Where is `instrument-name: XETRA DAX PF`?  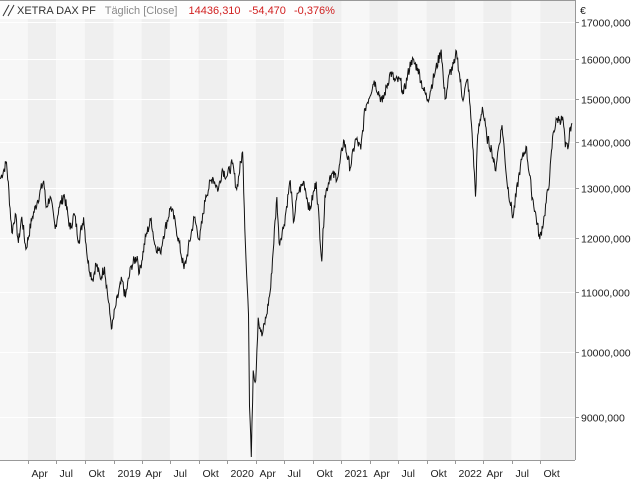
instrument-name: XETRA DAX PF is located at coordinates (56, 11).